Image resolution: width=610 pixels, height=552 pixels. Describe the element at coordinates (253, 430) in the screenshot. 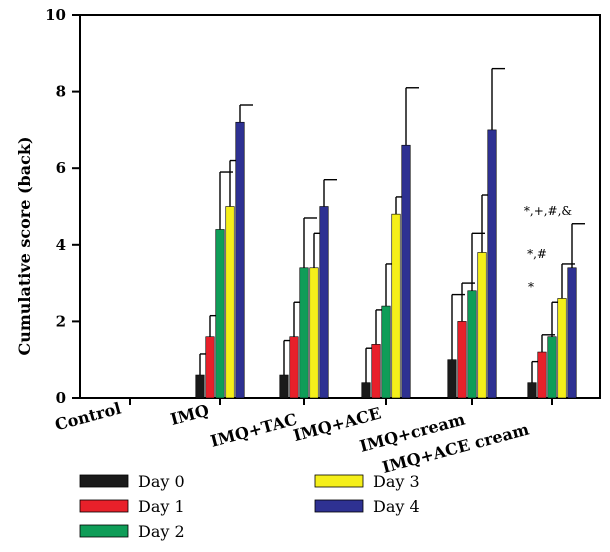

I see `x-tick-label: IMQ+TAC` at that location.